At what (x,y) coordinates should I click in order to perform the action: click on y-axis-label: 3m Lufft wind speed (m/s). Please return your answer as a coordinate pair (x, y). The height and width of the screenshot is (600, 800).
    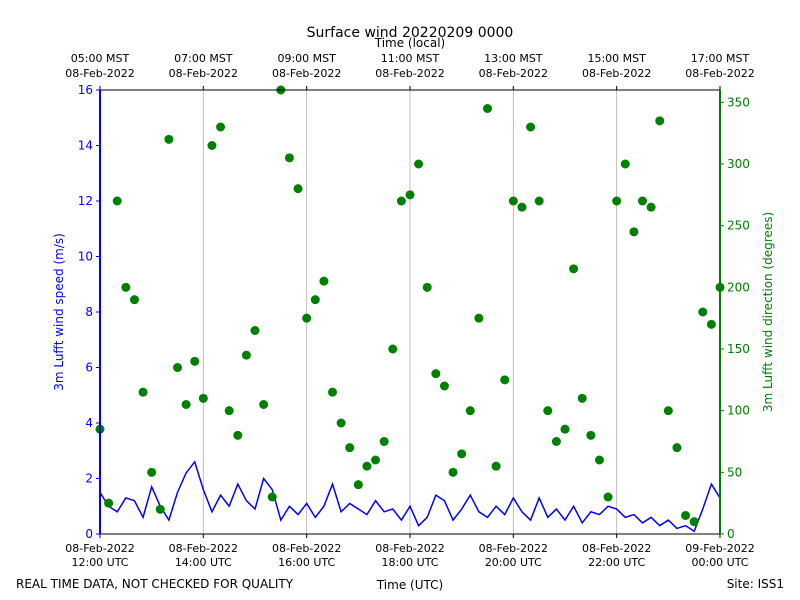
    Looking at the image, I should click on (59, 312).